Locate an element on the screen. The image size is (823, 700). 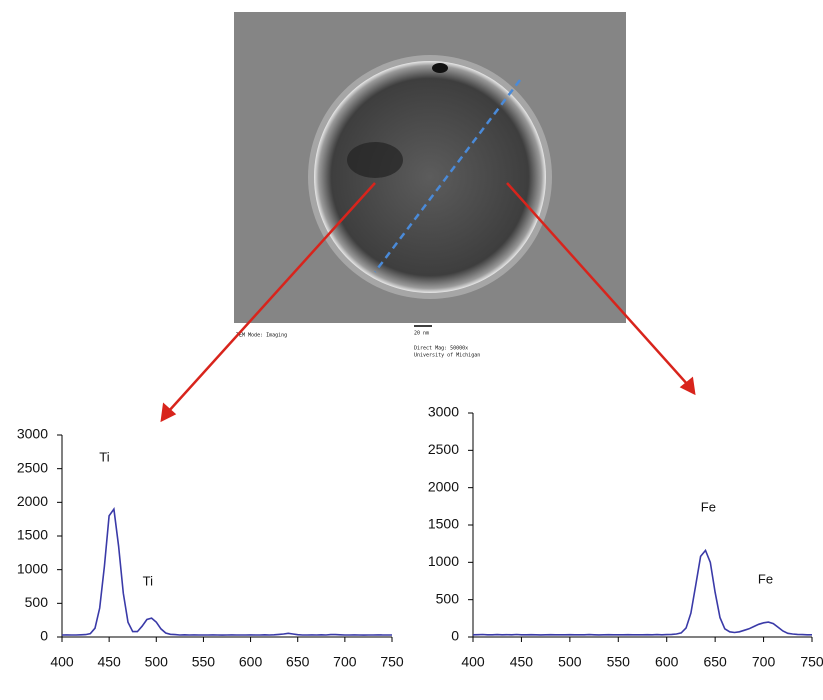
scan-line is located at coordinates (447, 176).